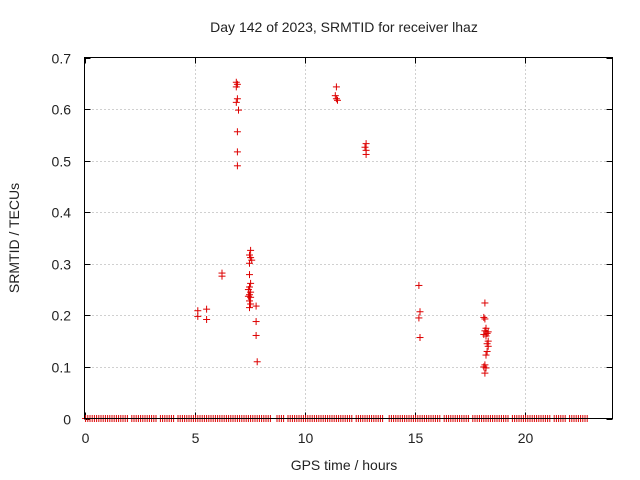  Describe the element at coordinates (62, 162) in the screenshot. I see `y-tick-label: 0.5` at that location.